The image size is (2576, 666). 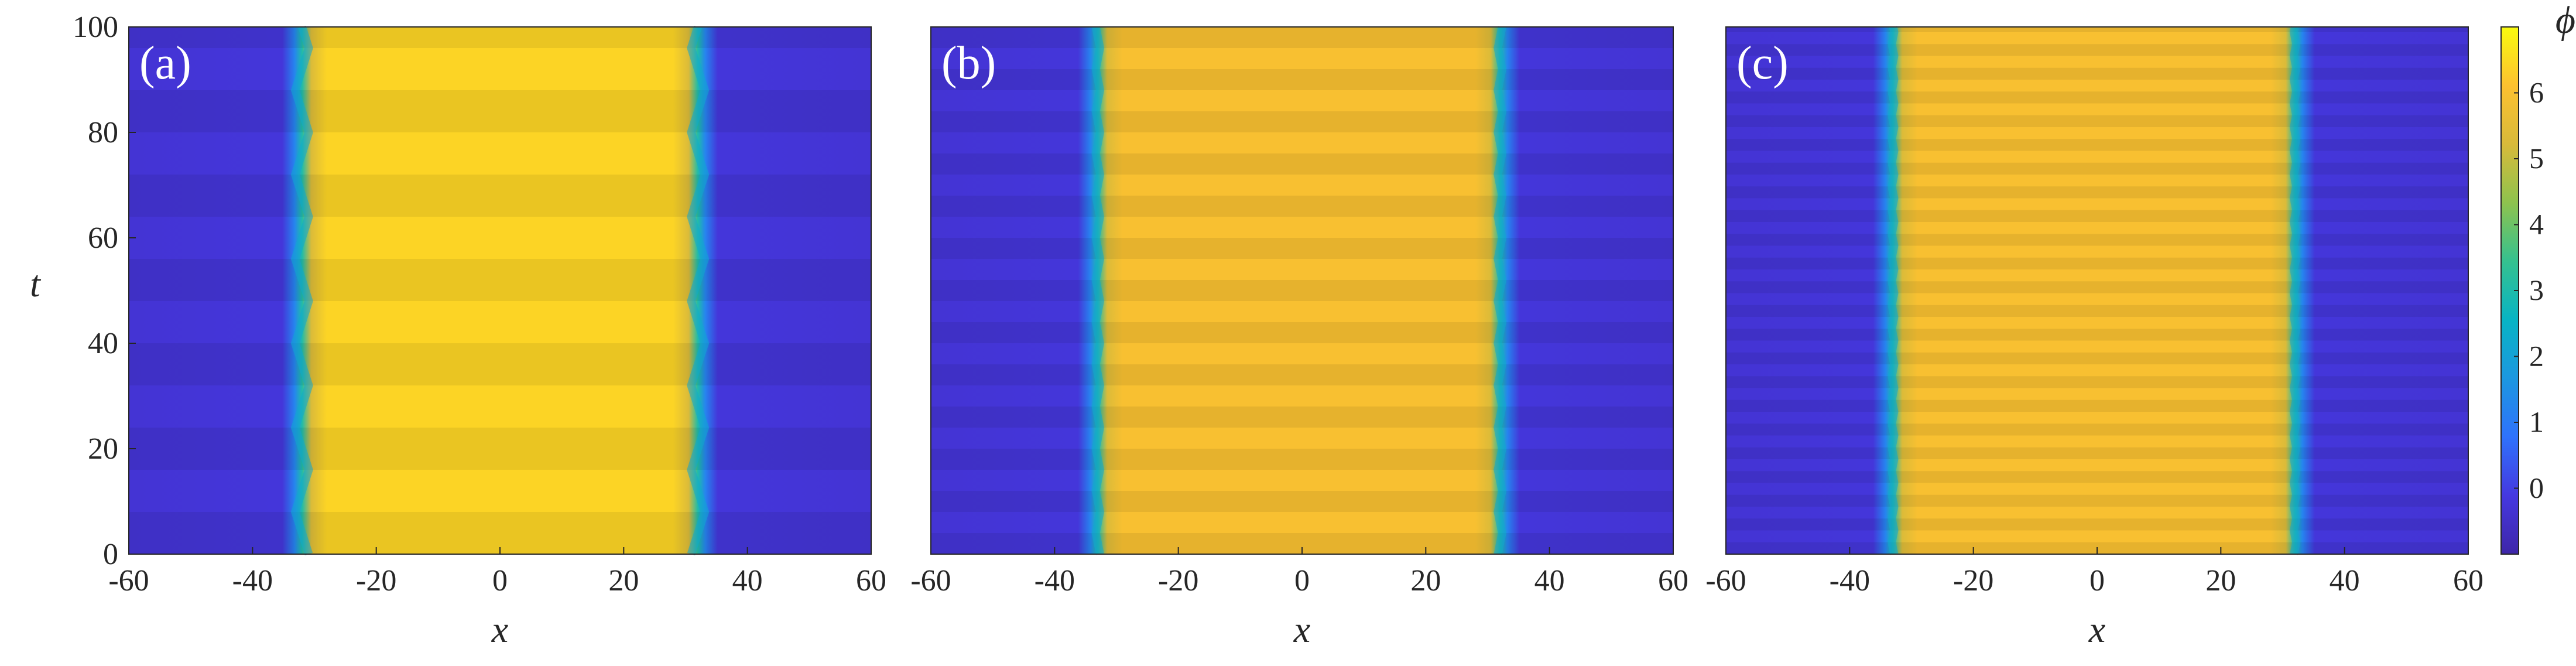 I want to click on x-axis-label-b: x, so click(x=1301, y=629).